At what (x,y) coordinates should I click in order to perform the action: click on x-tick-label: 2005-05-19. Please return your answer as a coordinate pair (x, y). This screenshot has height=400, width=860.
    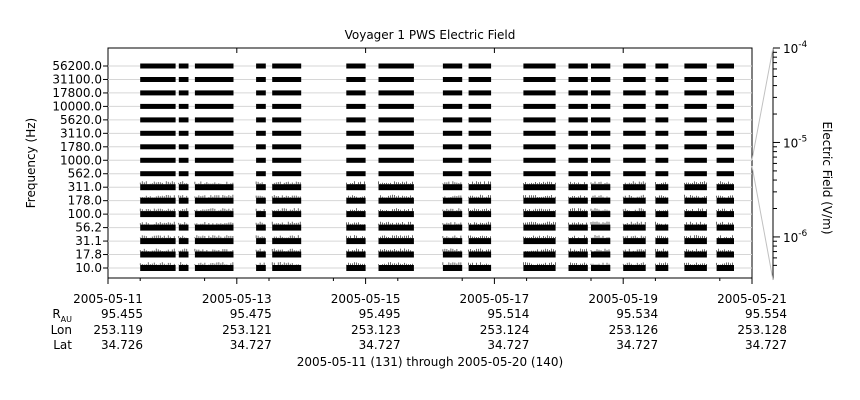
    Looking at the image, I should click on (623, 299).